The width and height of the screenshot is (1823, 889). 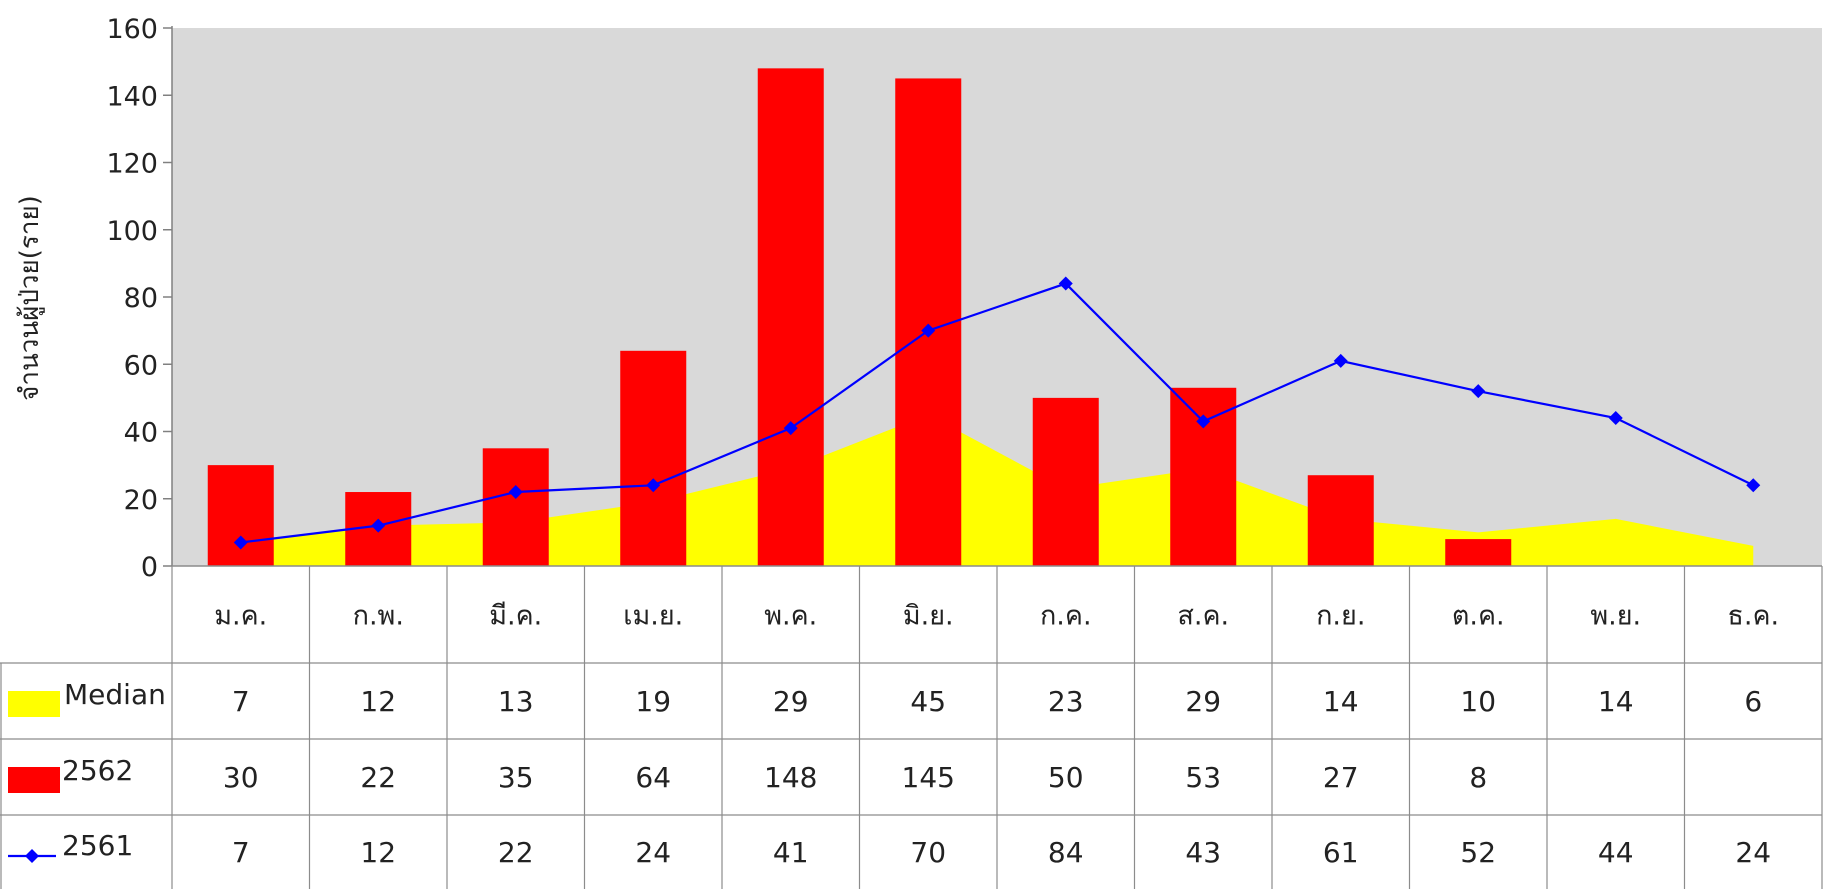 What do you see at coordinates (132, 96) in the screenshot?
I see `y-tick-label: 140` at bounding box center [132, 96].